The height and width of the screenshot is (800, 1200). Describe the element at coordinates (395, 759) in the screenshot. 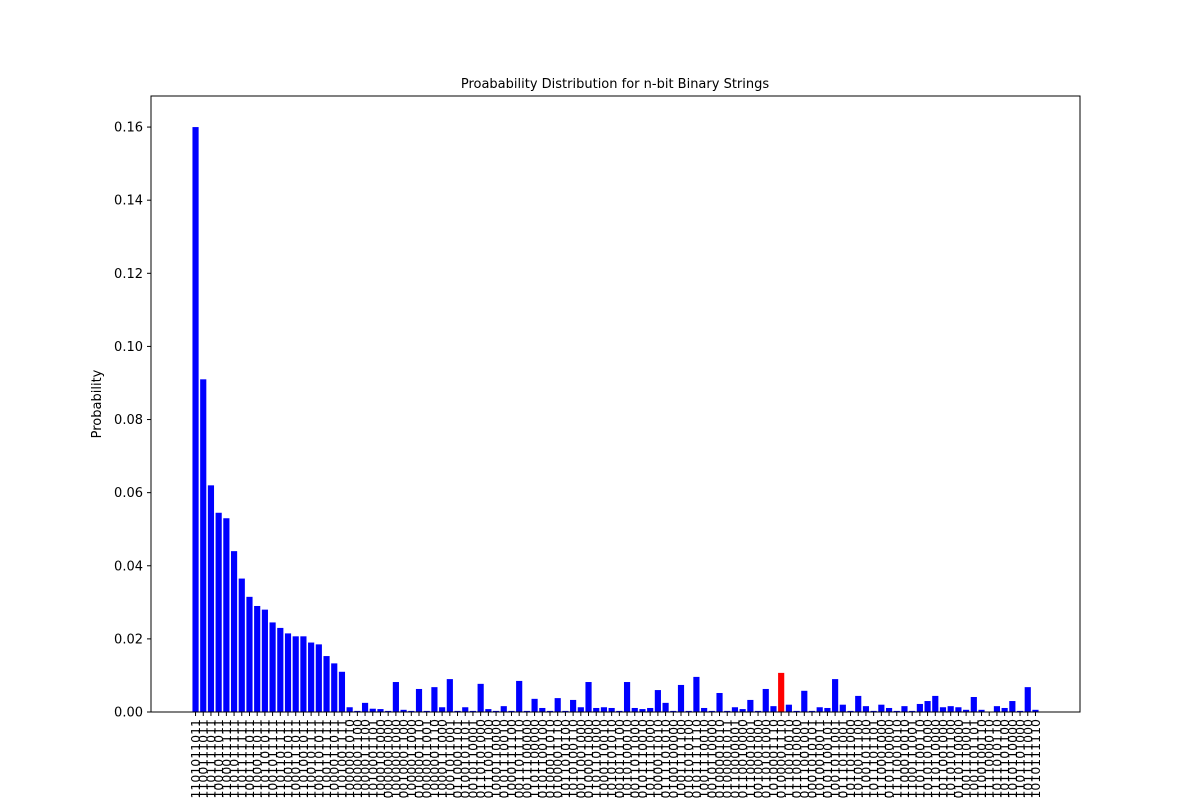

I see `x-tick-label: 1000001000` at that location.